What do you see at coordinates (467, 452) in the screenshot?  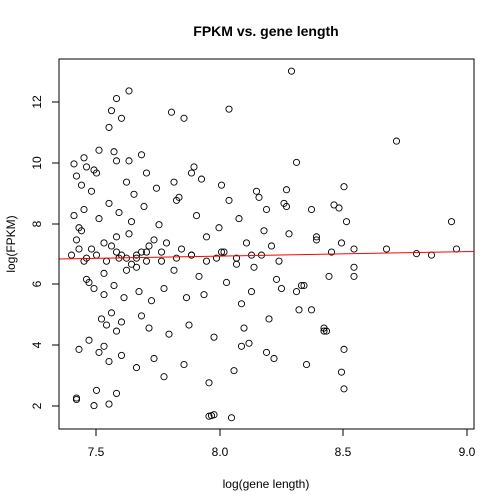 I see `x-tick-label: 9.0` at bounding box center [467, 452].